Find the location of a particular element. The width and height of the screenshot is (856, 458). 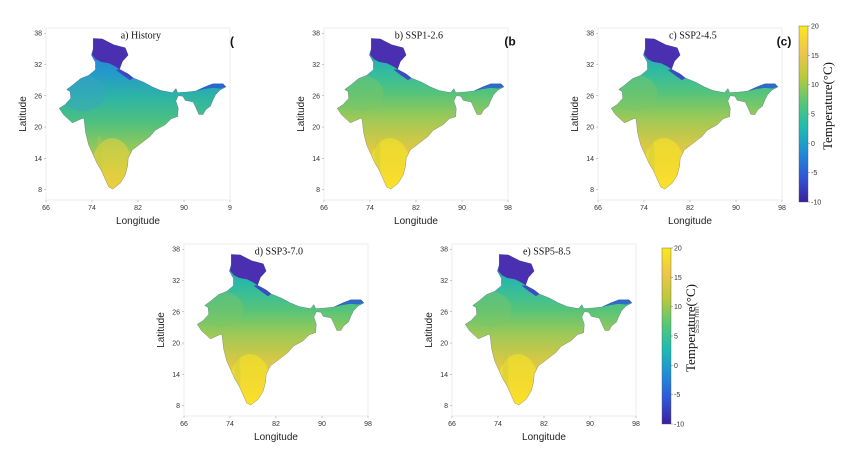

x-tick-label: 9 is located at coordinates (230, 208).